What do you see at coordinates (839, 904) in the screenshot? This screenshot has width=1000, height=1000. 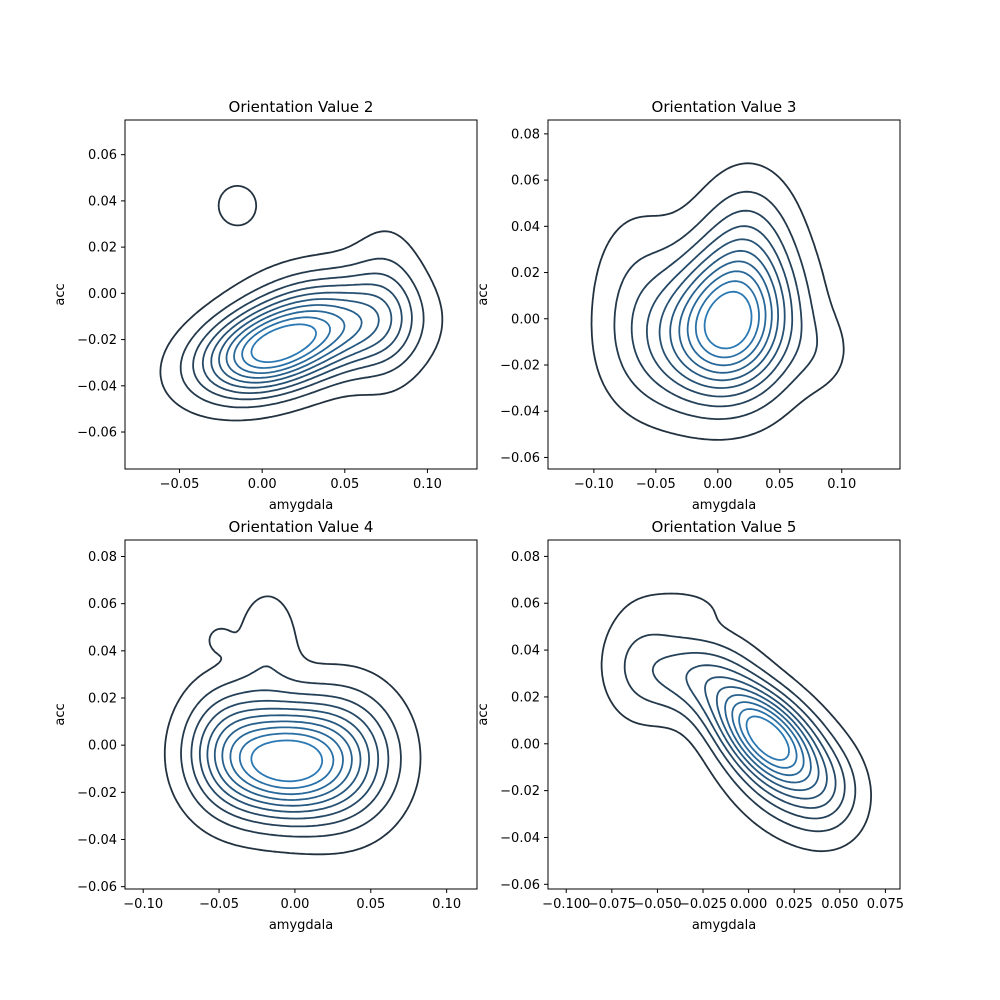 I see `x-tick-label: 0.050` at bounding box center [839, 904].